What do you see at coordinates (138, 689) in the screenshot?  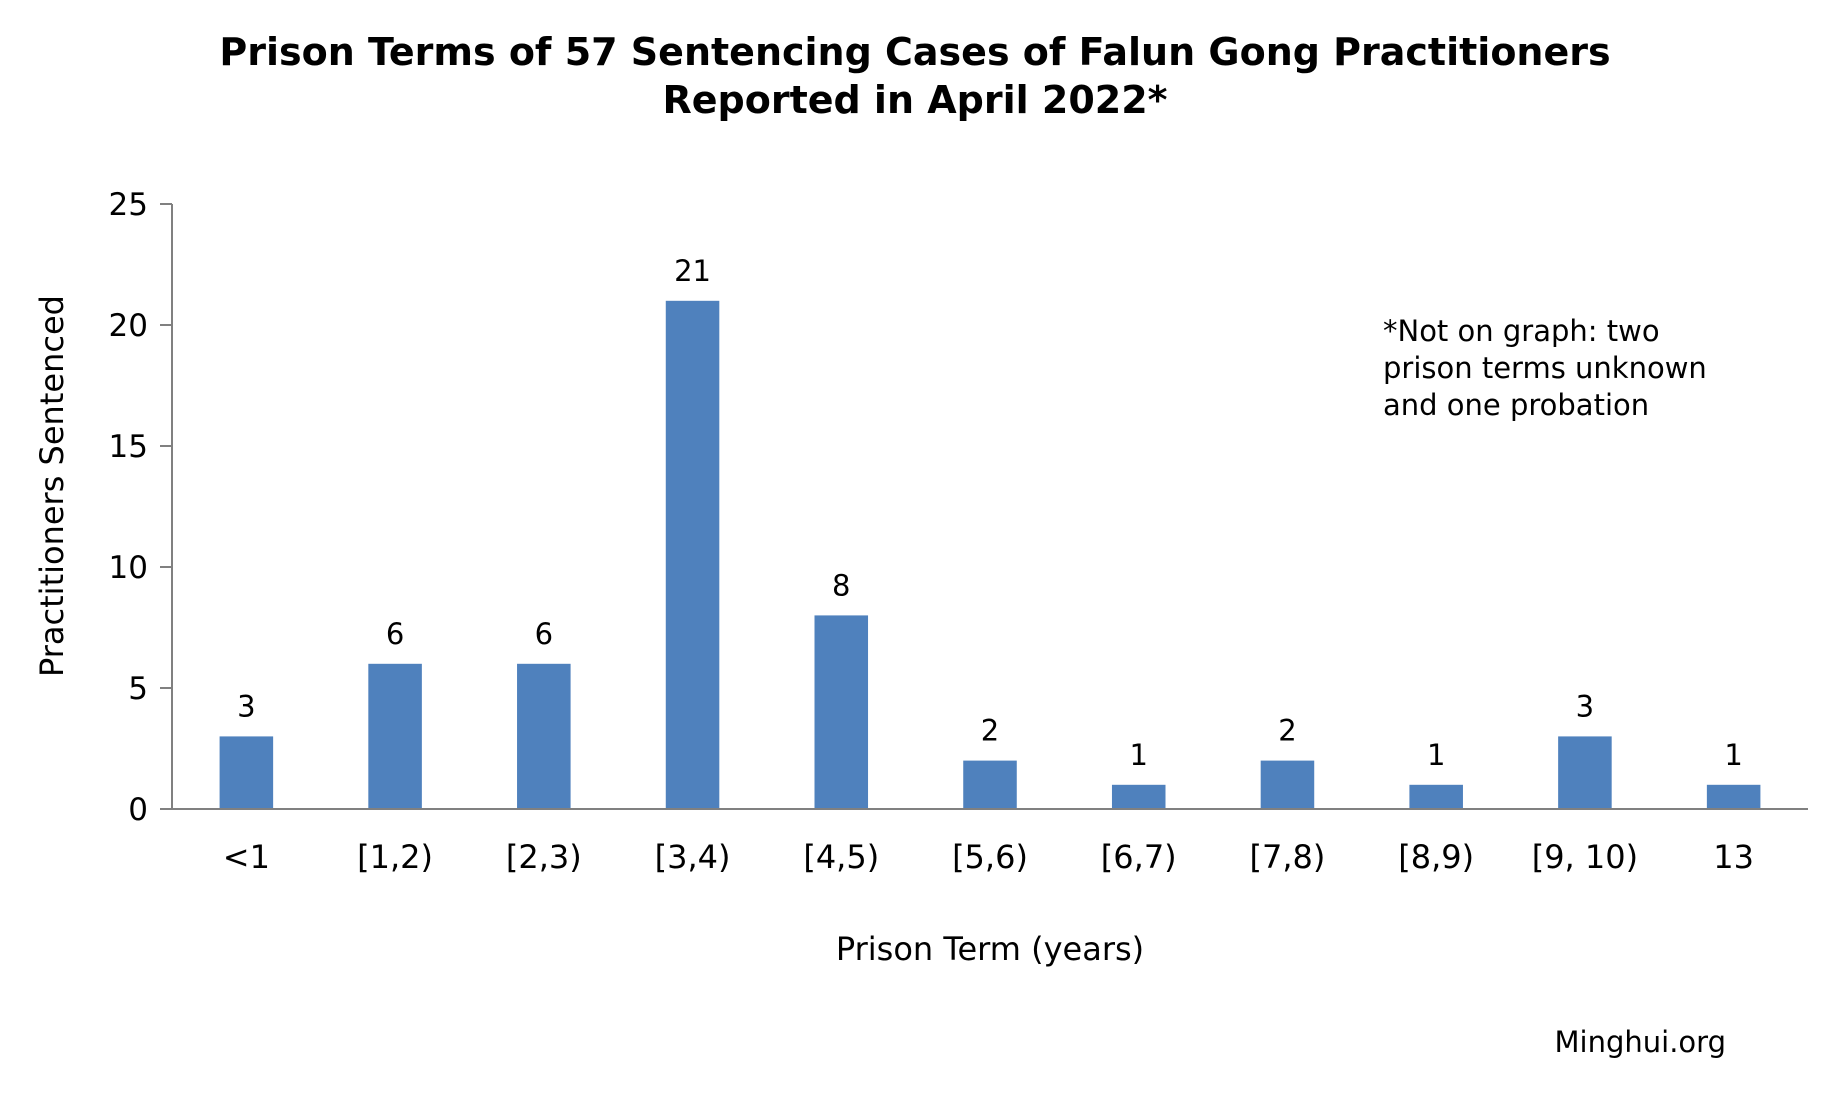 I see `y-tick-label: 5` at bounding box center [138, 689].